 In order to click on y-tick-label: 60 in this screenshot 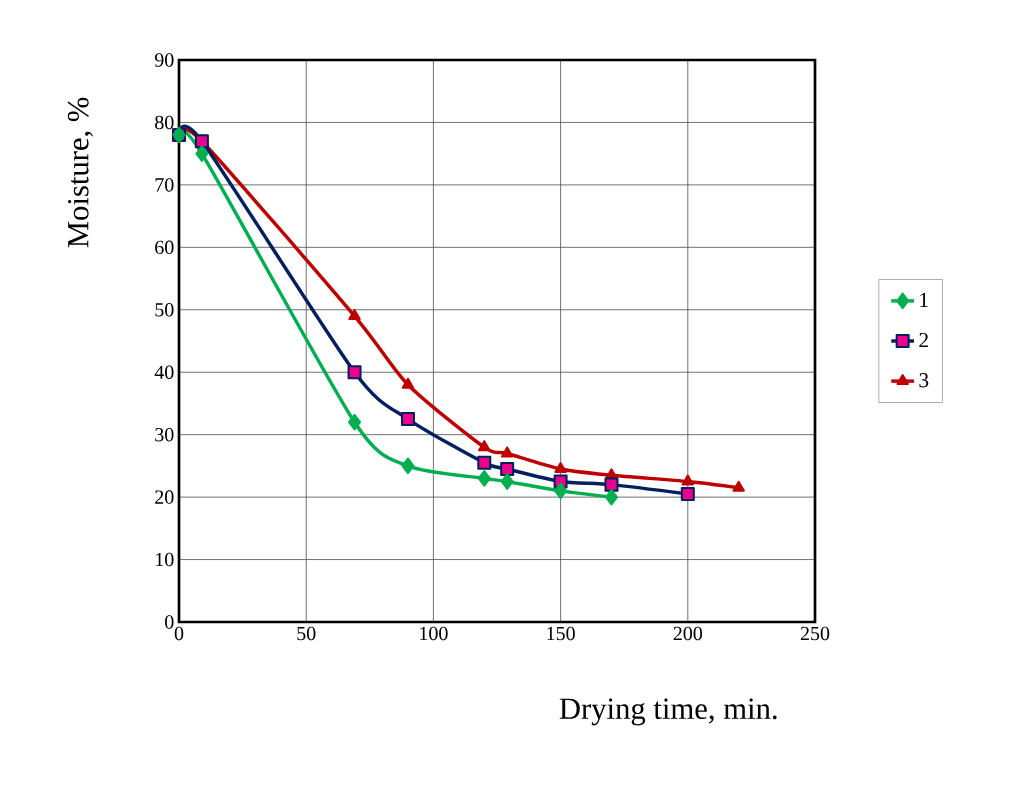, I will do `click(164, 247)`.